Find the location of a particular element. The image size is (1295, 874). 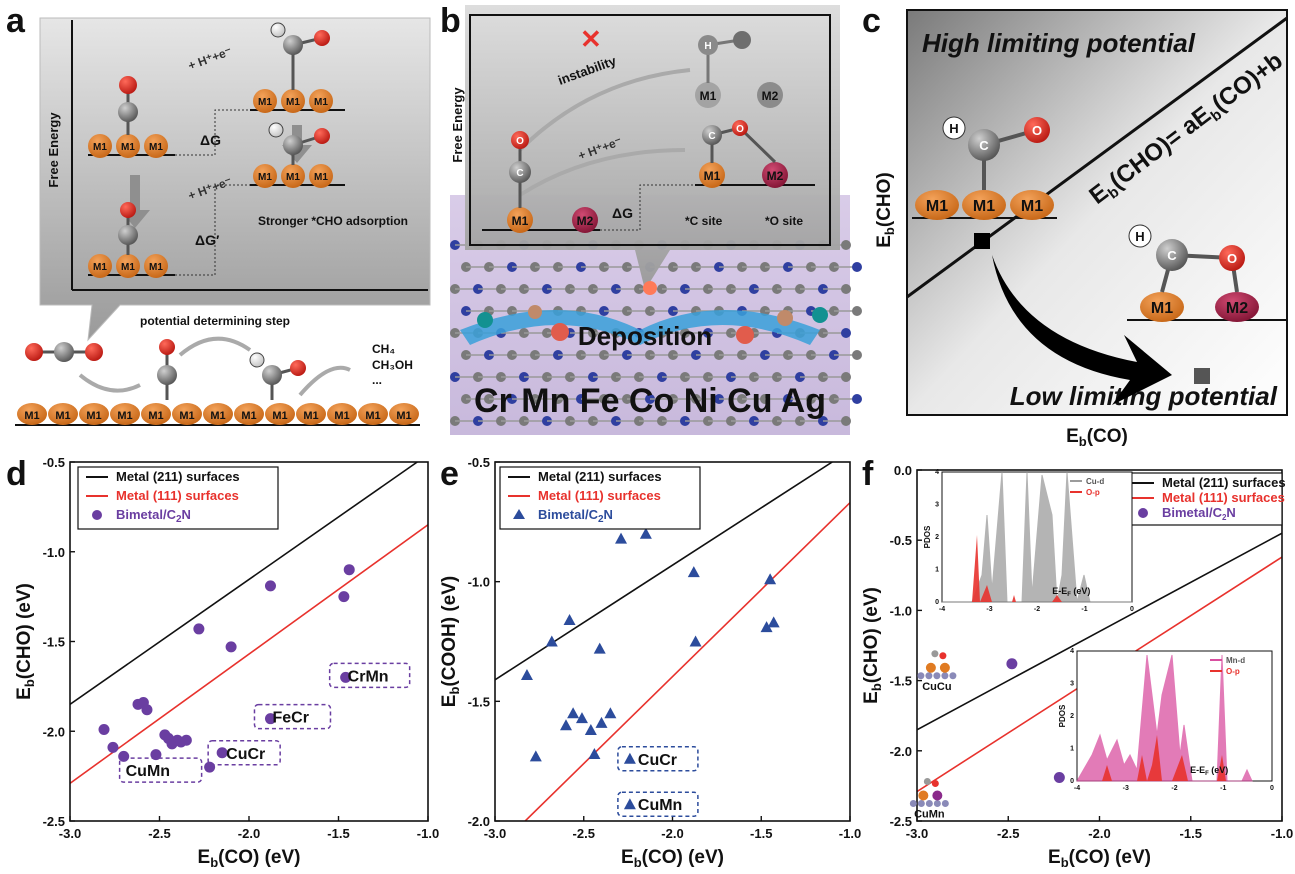

inset-x-tick: -3 is located at coordinates (1126, 788).